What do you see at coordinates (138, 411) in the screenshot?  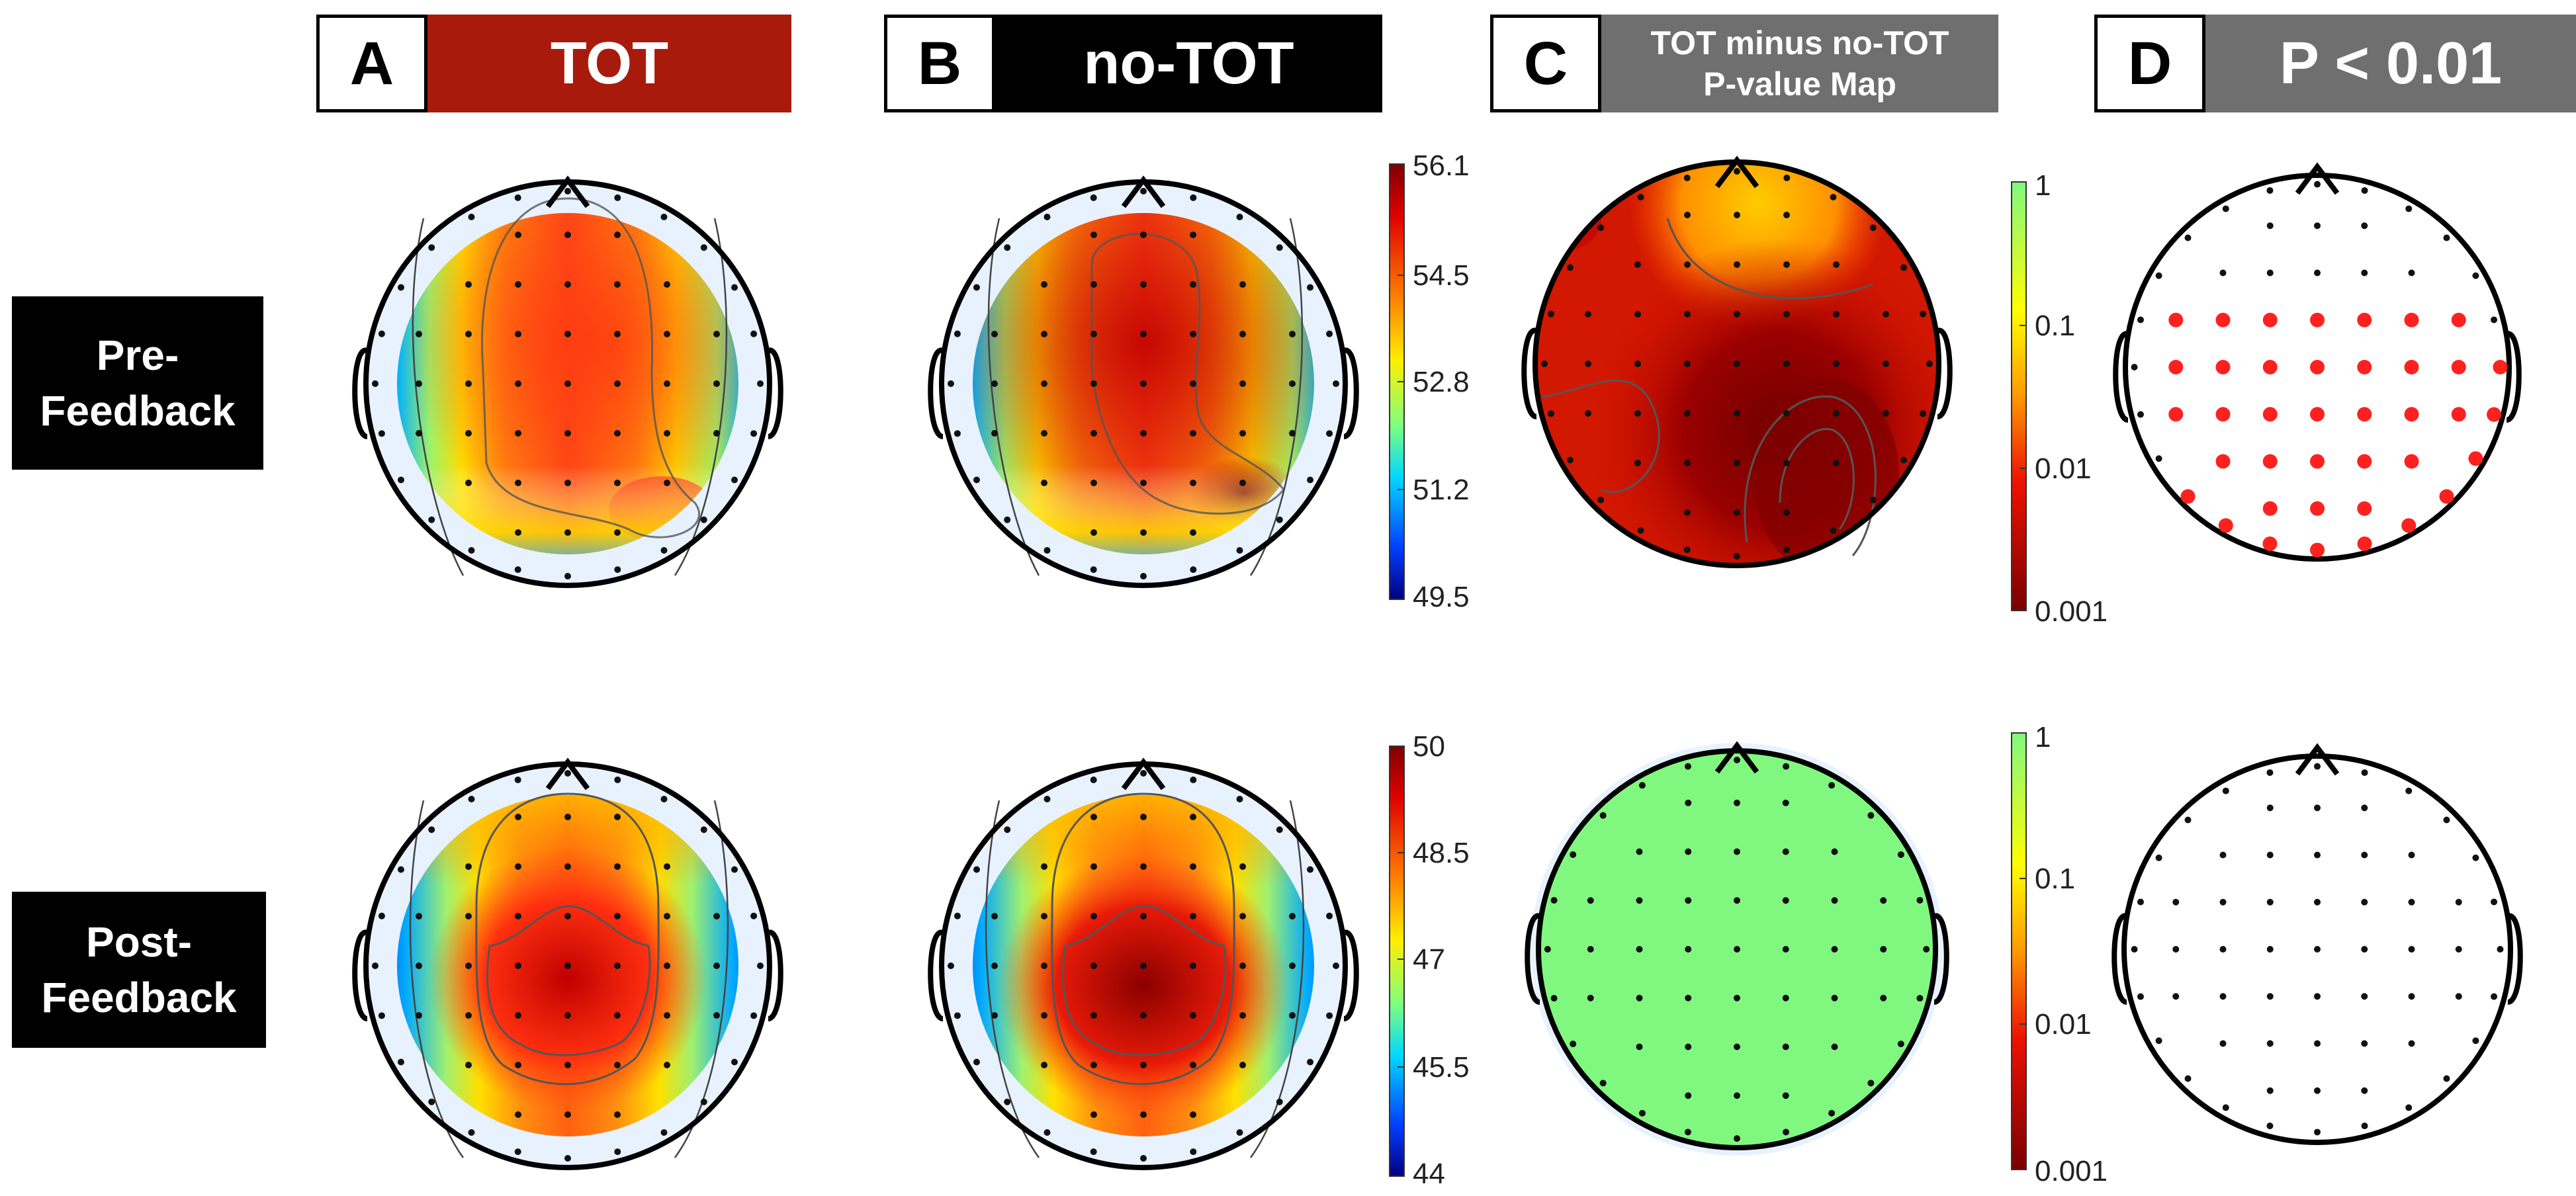 I see `row-pre-line2: Feedback` at bounding box center [138, 411].